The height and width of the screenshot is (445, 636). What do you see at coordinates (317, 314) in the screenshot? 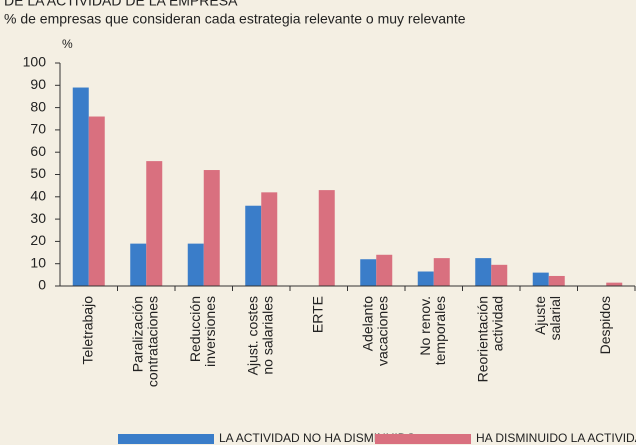
I see `x-tick-label: ERTE` at bounding box center [317, 314].